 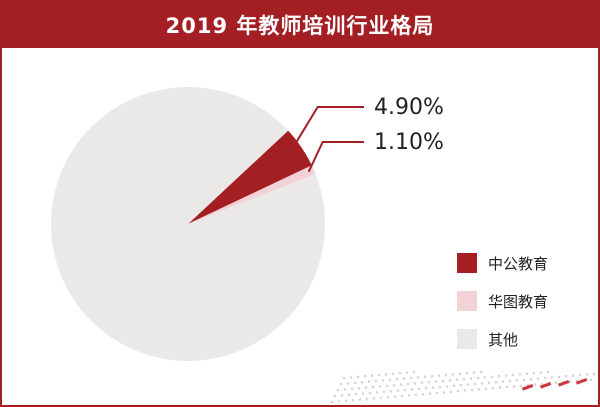 What do you see at coordinates (300, 25) in the screenshot?
I see `title-bar: 2019 年教师培训行业格局` at bounding box center [300, 25].